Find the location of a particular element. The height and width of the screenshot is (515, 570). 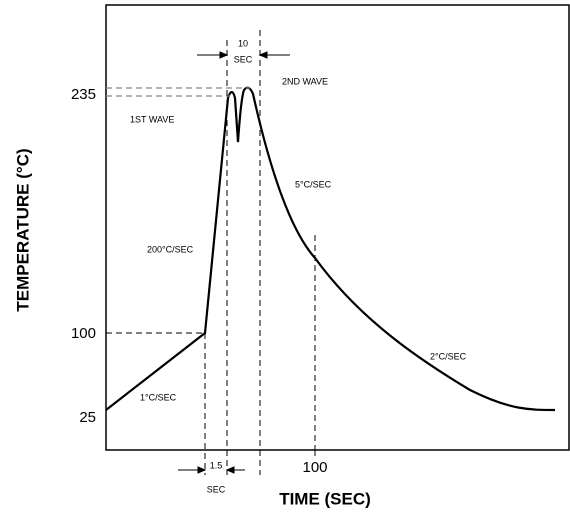

y-tick-label: 25 is located at coordinates (87, 417).